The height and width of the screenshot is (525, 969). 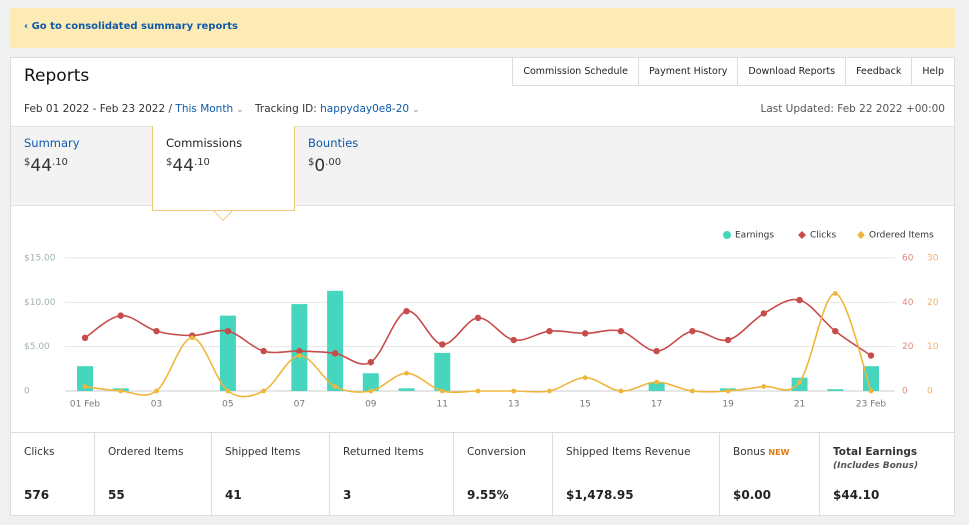 I want to click on y-tick-label: 0, so click(x=905, y=392).